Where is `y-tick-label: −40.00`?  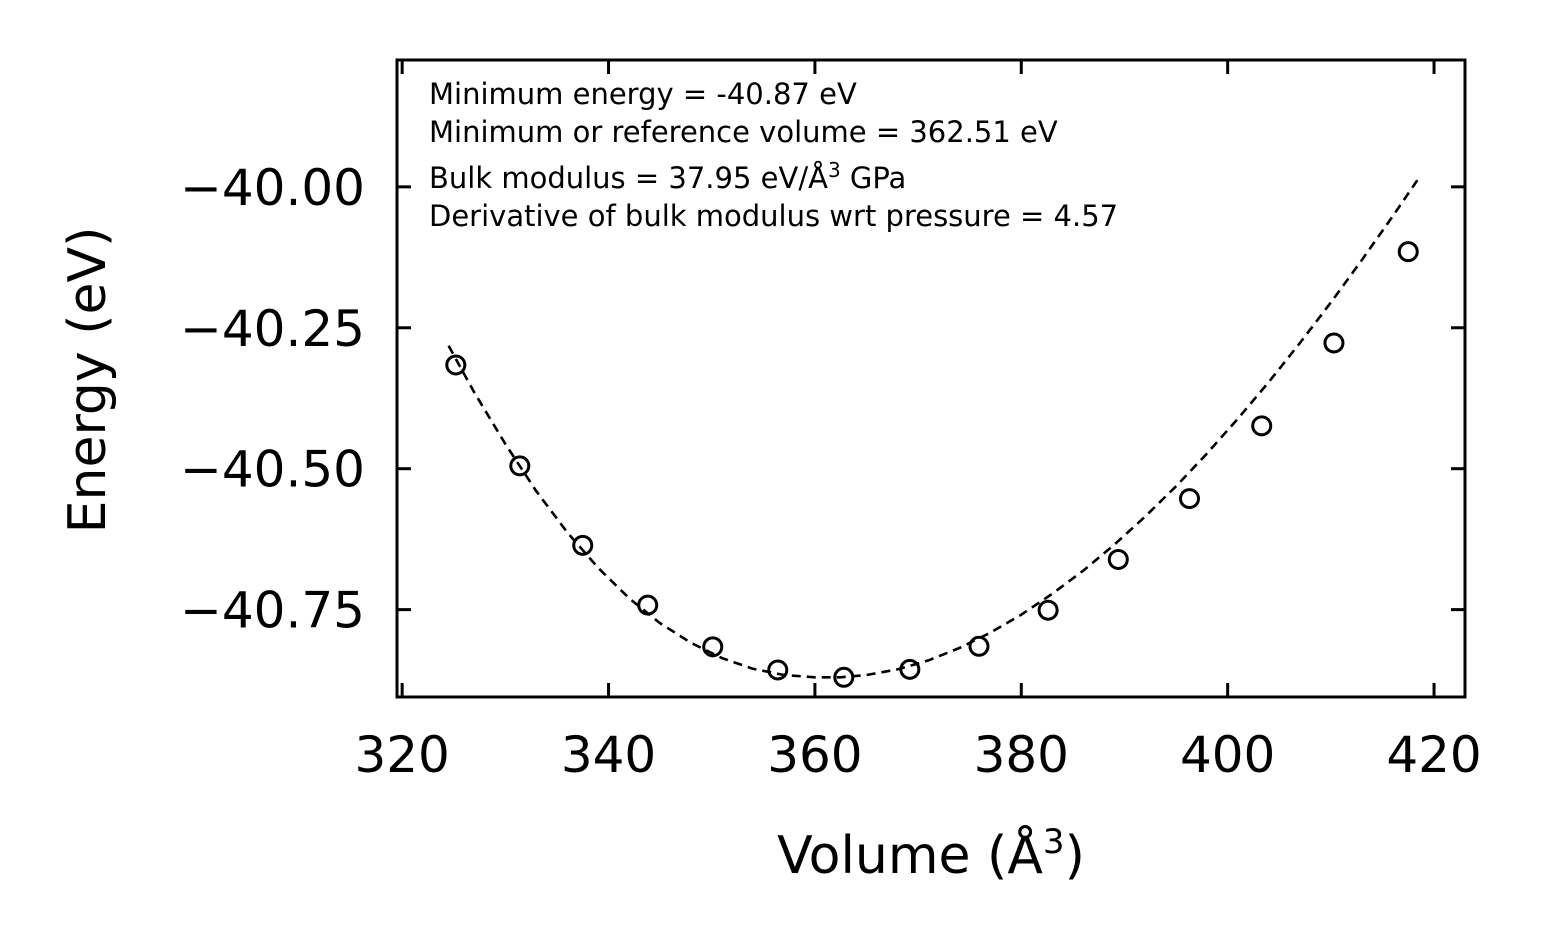
y-tick-label: −40.00 is located at coordinates (272, 188).